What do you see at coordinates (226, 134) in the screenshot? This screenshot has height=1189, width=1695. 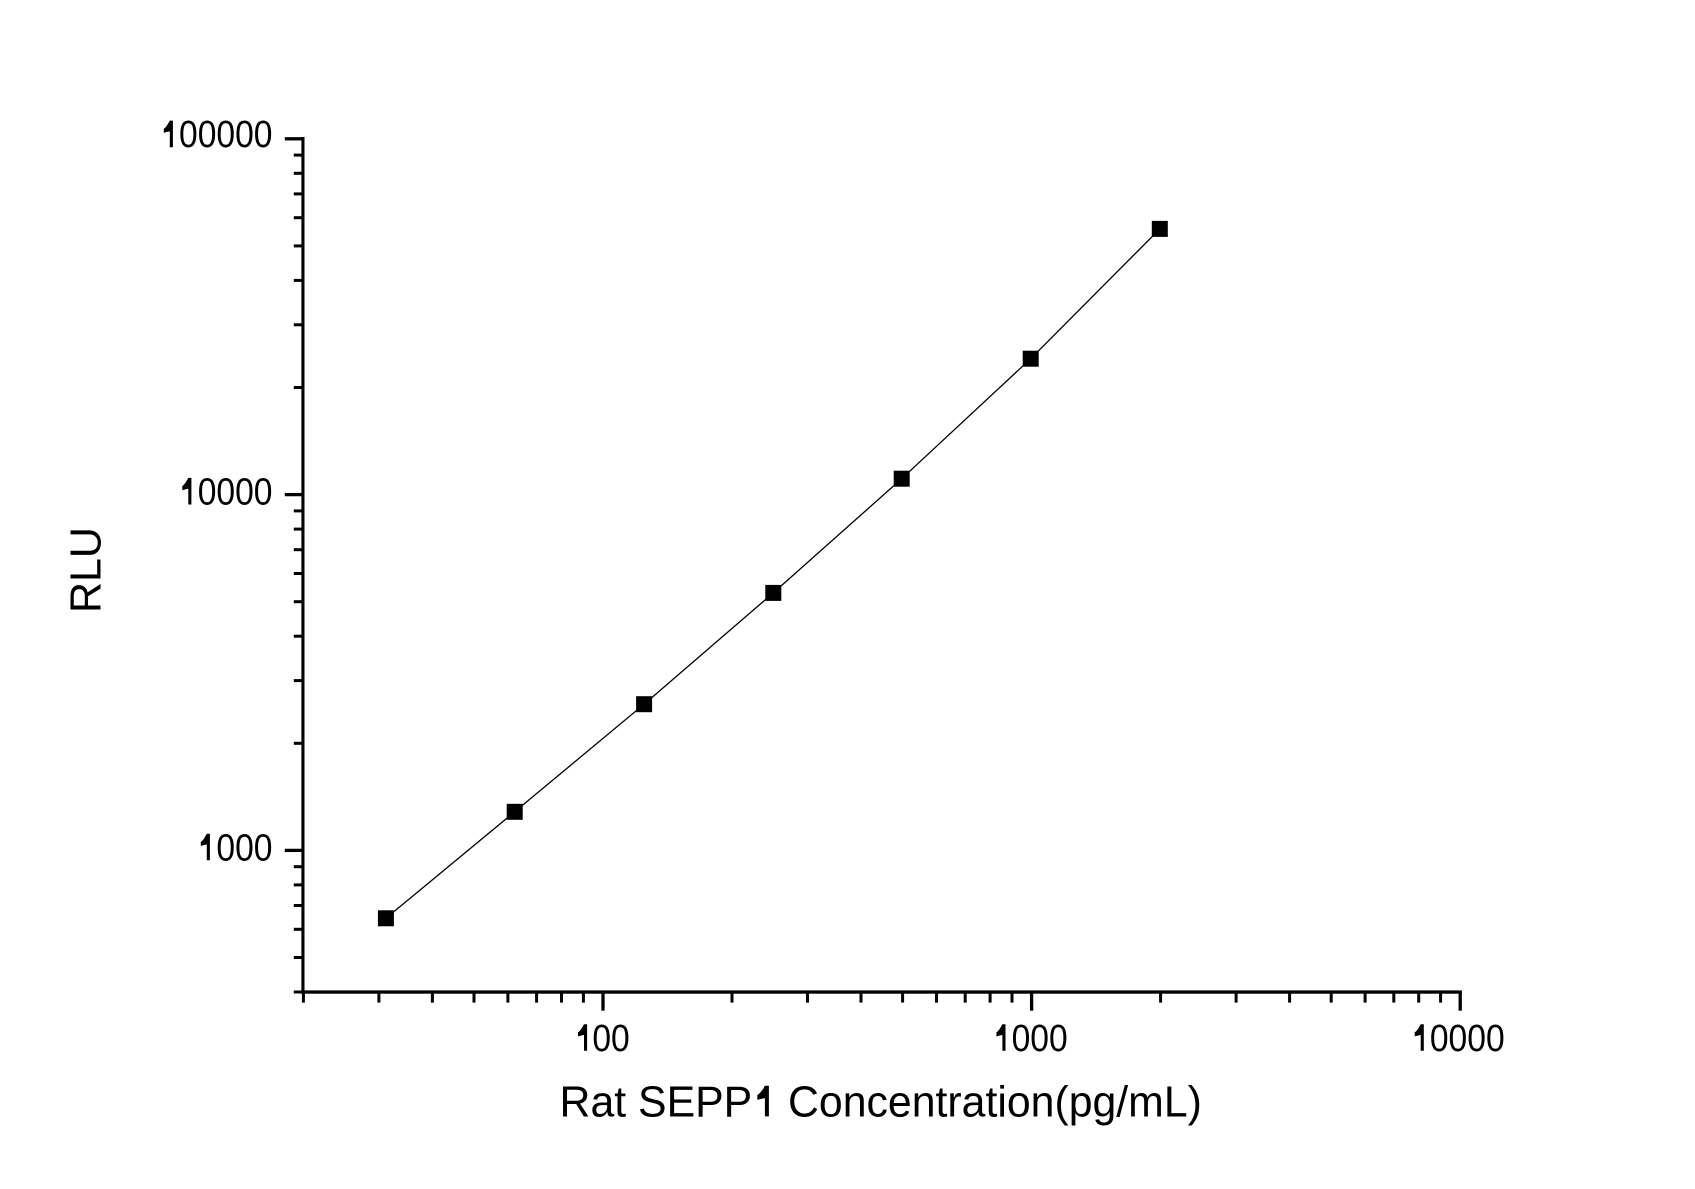 I see `svg-text: 00000` at bounding box center [226, 134].